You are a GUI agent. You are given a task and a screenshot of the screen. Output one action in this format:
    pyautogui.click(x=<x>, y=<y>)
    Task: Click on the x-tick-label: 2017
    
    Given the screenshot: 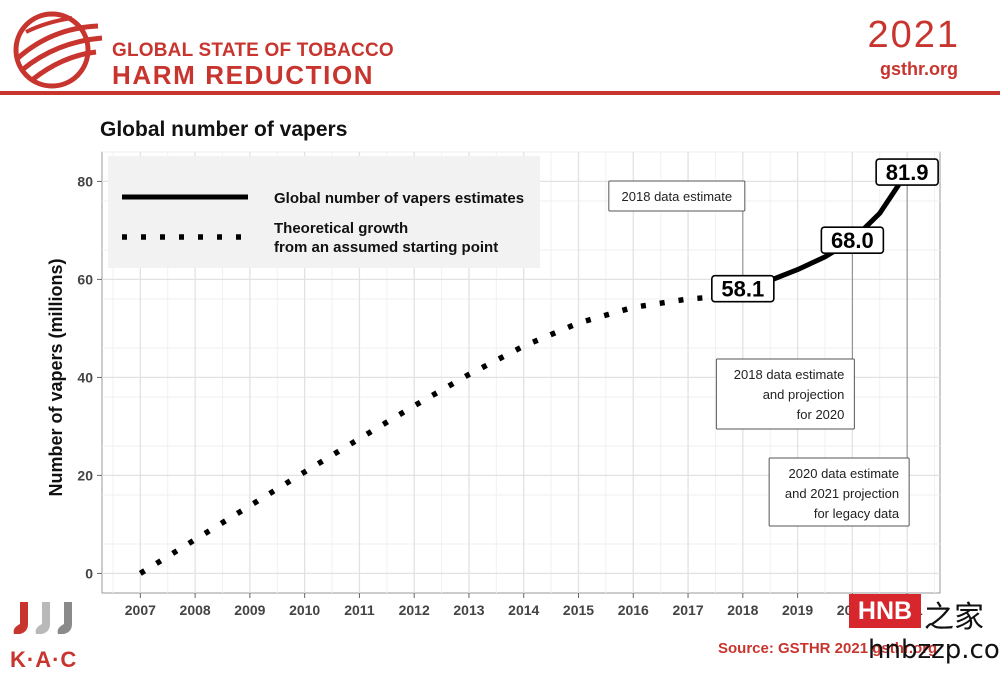 What is the action you would take?
    pyautogui.click(x=687, y=610)
    